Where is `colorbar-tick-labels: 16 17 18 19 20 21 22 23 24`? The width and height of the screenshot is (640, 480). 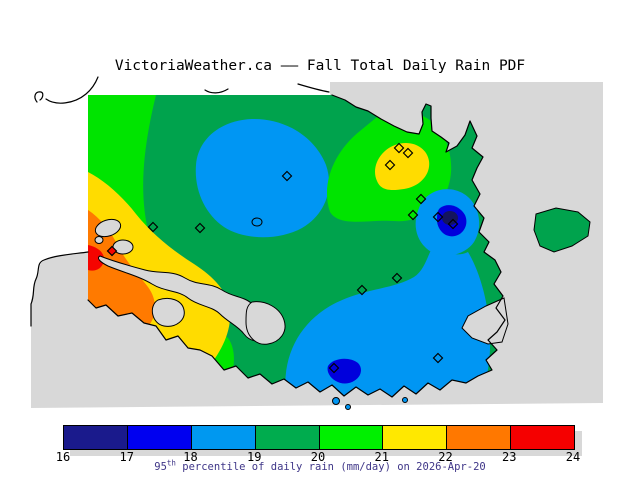
colorbar-tick-labels: 16 17 18 19 20 21 22 23 24 is located at coordinates (320, 457).